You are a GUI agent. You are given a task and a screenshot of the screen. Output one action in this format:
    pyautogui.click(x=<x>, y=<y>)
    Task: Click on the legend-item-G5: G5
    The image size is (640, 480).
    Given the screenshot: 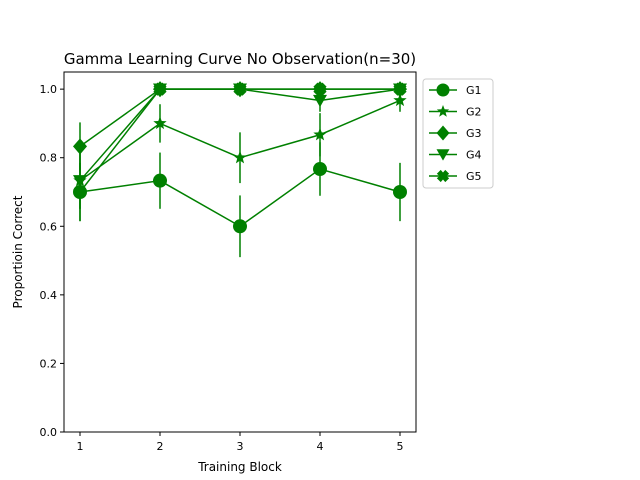 What is the action you would take?
    pyautogui.click(x=455, y=176)
    